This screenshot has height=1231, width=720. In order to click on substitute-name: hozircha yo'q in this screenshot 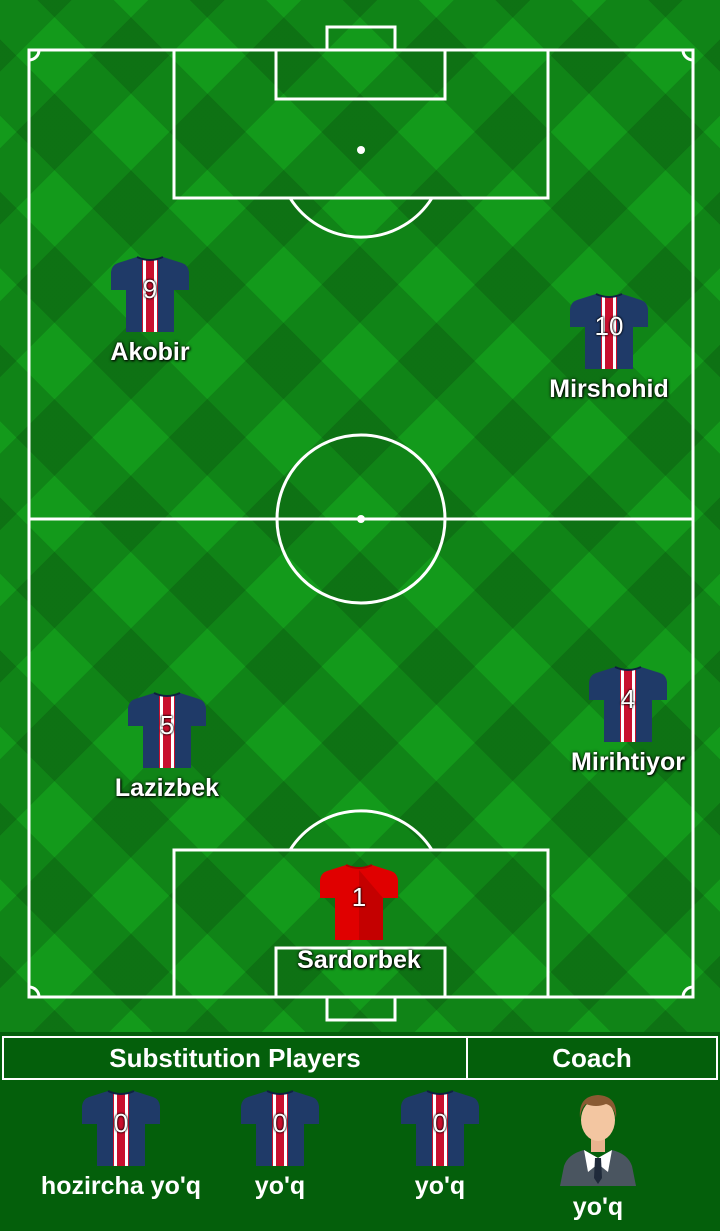, I will do `click(121, 1186)`.